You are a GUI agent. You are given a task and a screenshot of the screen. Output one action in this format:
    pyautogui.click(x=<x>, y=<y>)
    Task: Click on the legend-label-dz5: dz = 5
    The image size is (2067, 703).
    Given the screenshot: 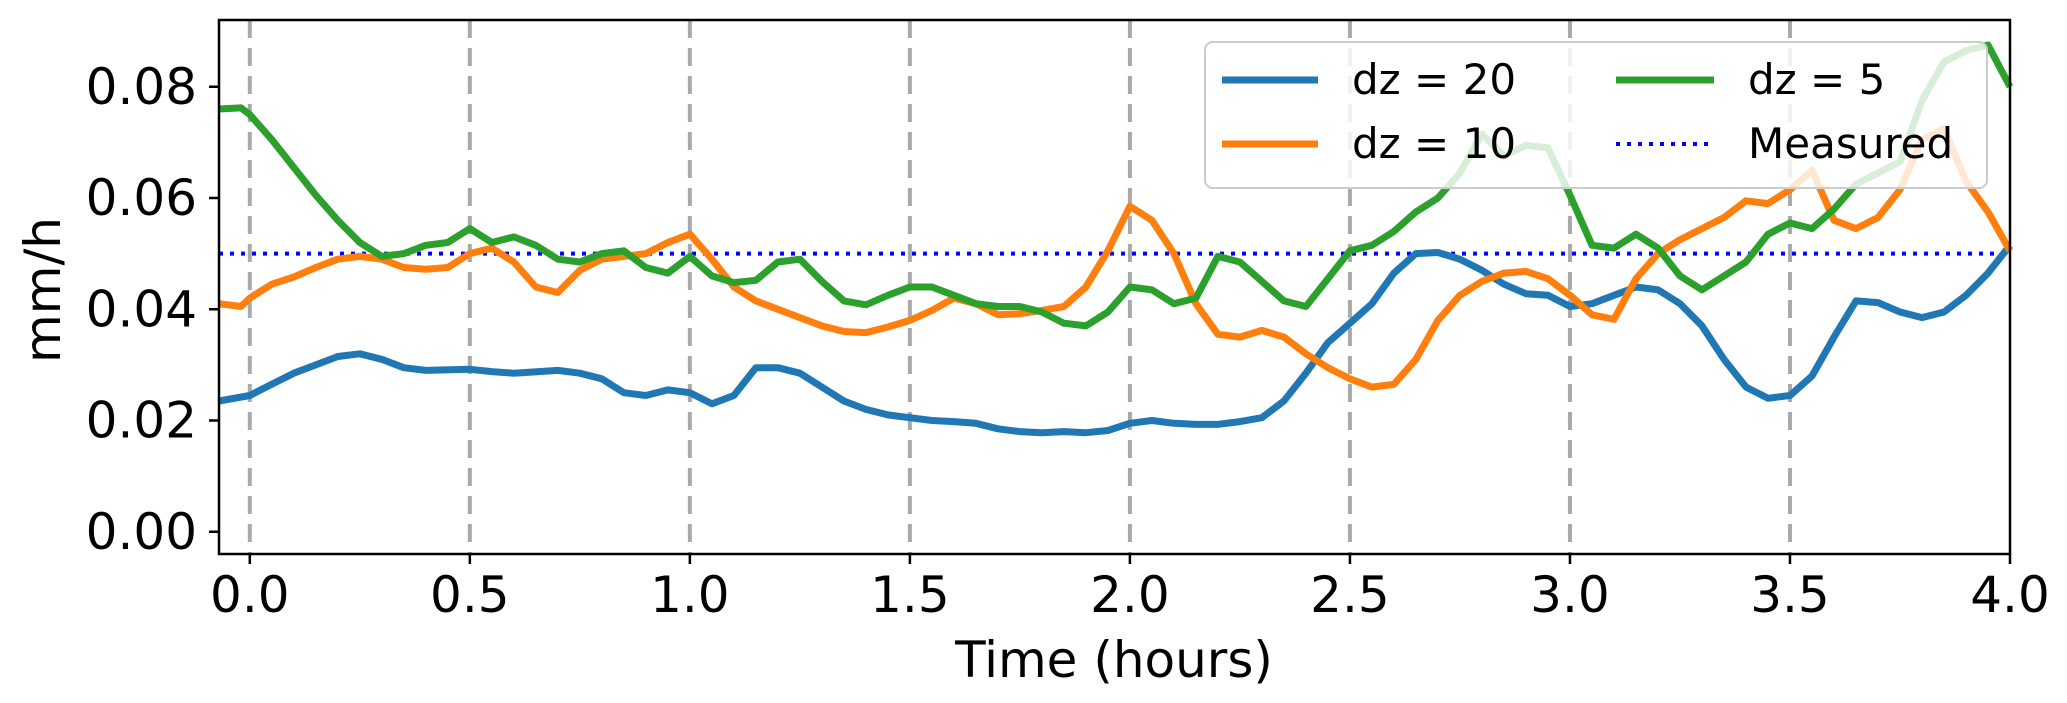 What is the action you would take?
    pyautogui.click(x=1816, y=79)
    